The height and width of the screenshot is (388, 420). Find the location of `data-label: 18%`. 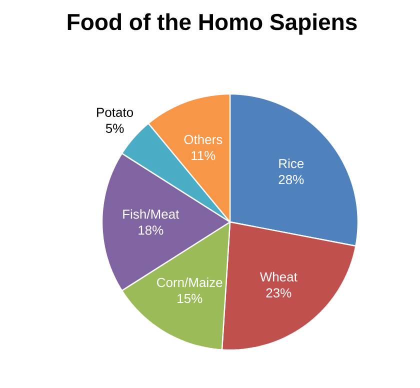

data-label: 18% is located at coordinates (151, 230).